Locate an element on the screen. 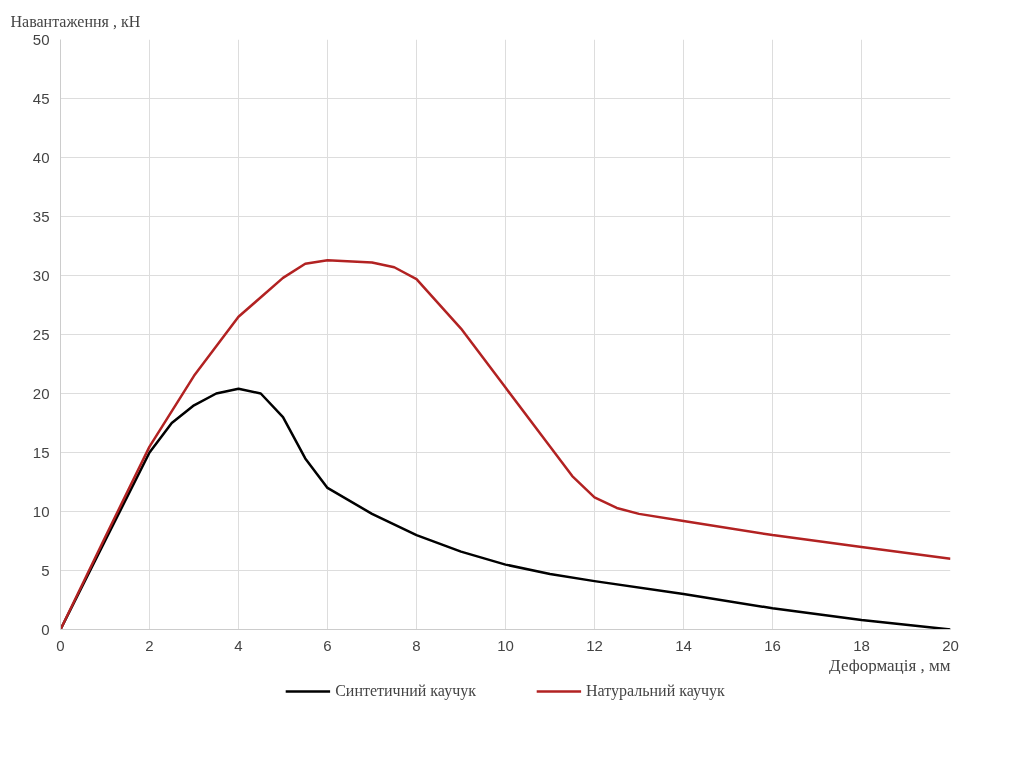  x-tick-label: 2 is located at coordinates (149, 645).